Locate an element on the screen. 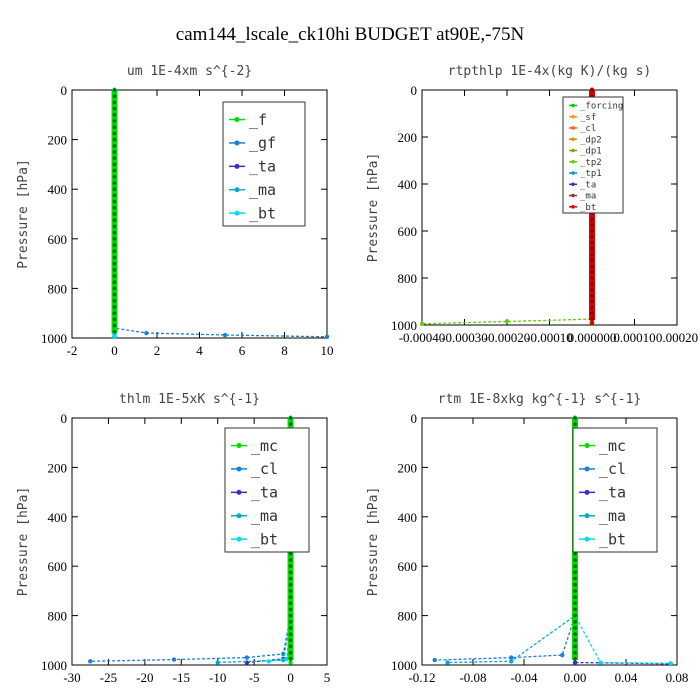  y-tick-label: 200 is located at coordinates (58, 467).